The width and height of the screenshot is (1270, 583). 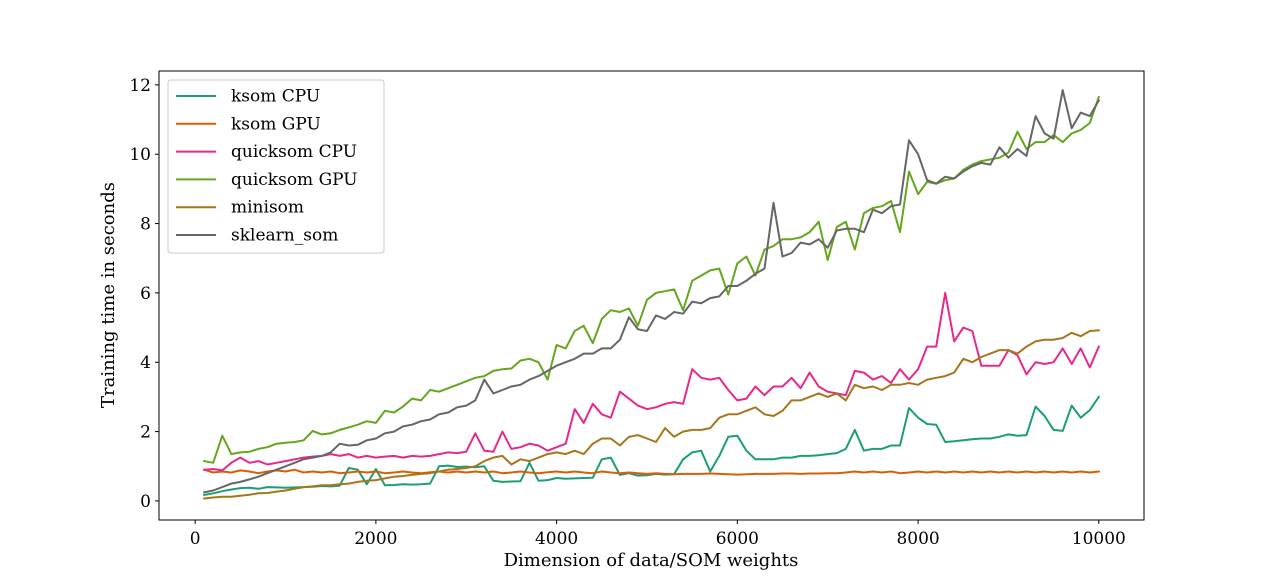 I want to click on x-axis-ticks: 0 2000 4000 6000 8000 10000, so click(x=658, y=534).